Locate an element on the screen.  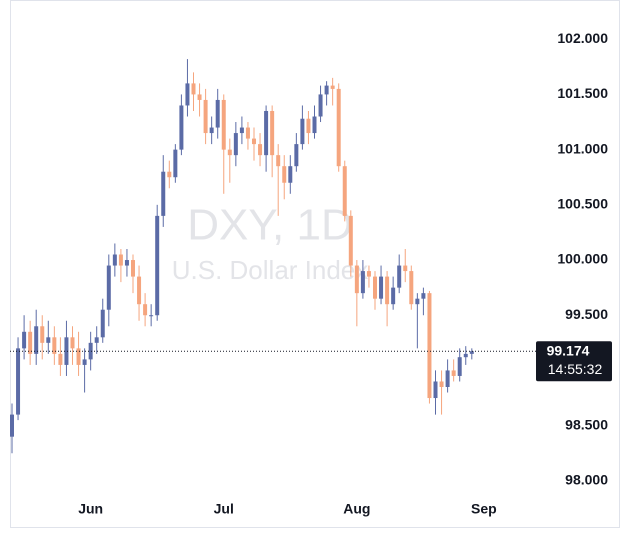
x-tick-label: Jul is located at coordinates (224, 509).